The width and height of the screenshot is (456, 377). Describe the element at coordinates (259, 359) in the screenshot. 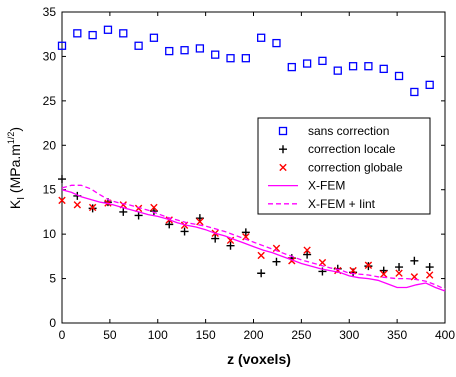

I see `x-axis-label: z (voxels)` at that location.